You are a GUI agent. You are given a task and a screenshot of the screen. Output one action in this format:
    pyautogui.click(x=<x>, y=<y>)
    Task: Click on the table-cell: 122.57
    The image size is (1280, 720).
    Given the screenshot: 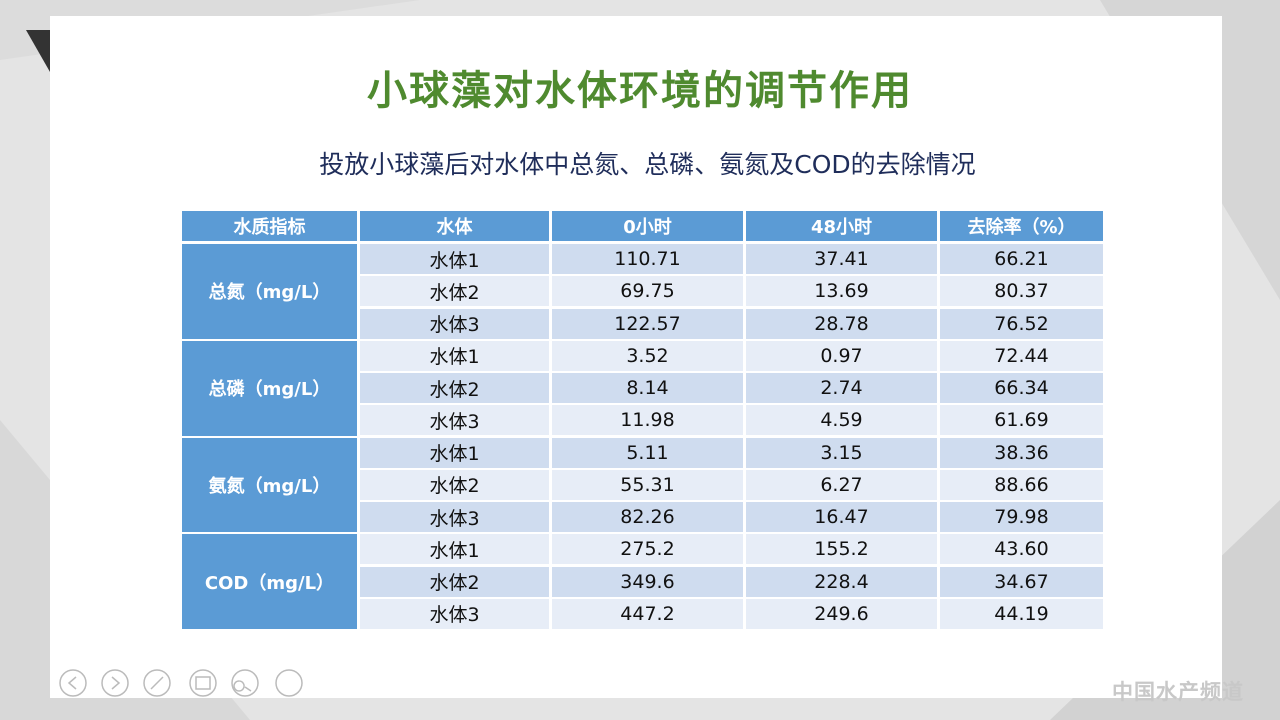 What is the action you would take?
    pyautogui.click(x=647, y=323)
    